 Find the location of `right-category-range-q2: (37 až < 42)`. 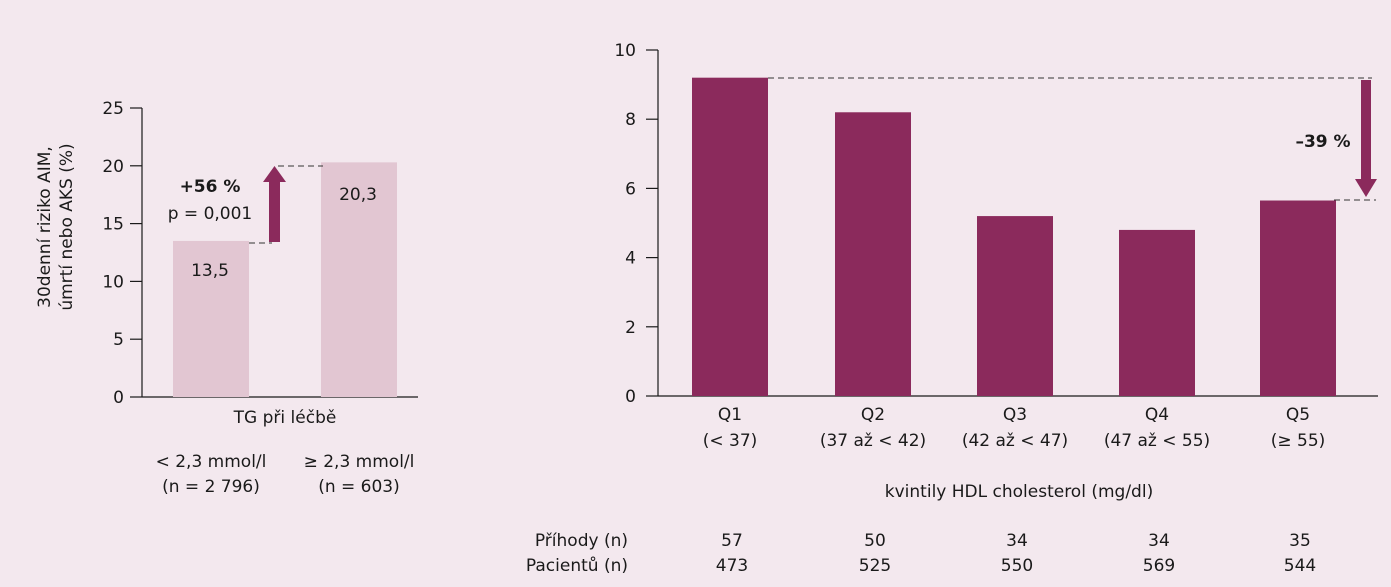

right-category-range-q2: (37 až < 42) is located at coordinates (873, 441).